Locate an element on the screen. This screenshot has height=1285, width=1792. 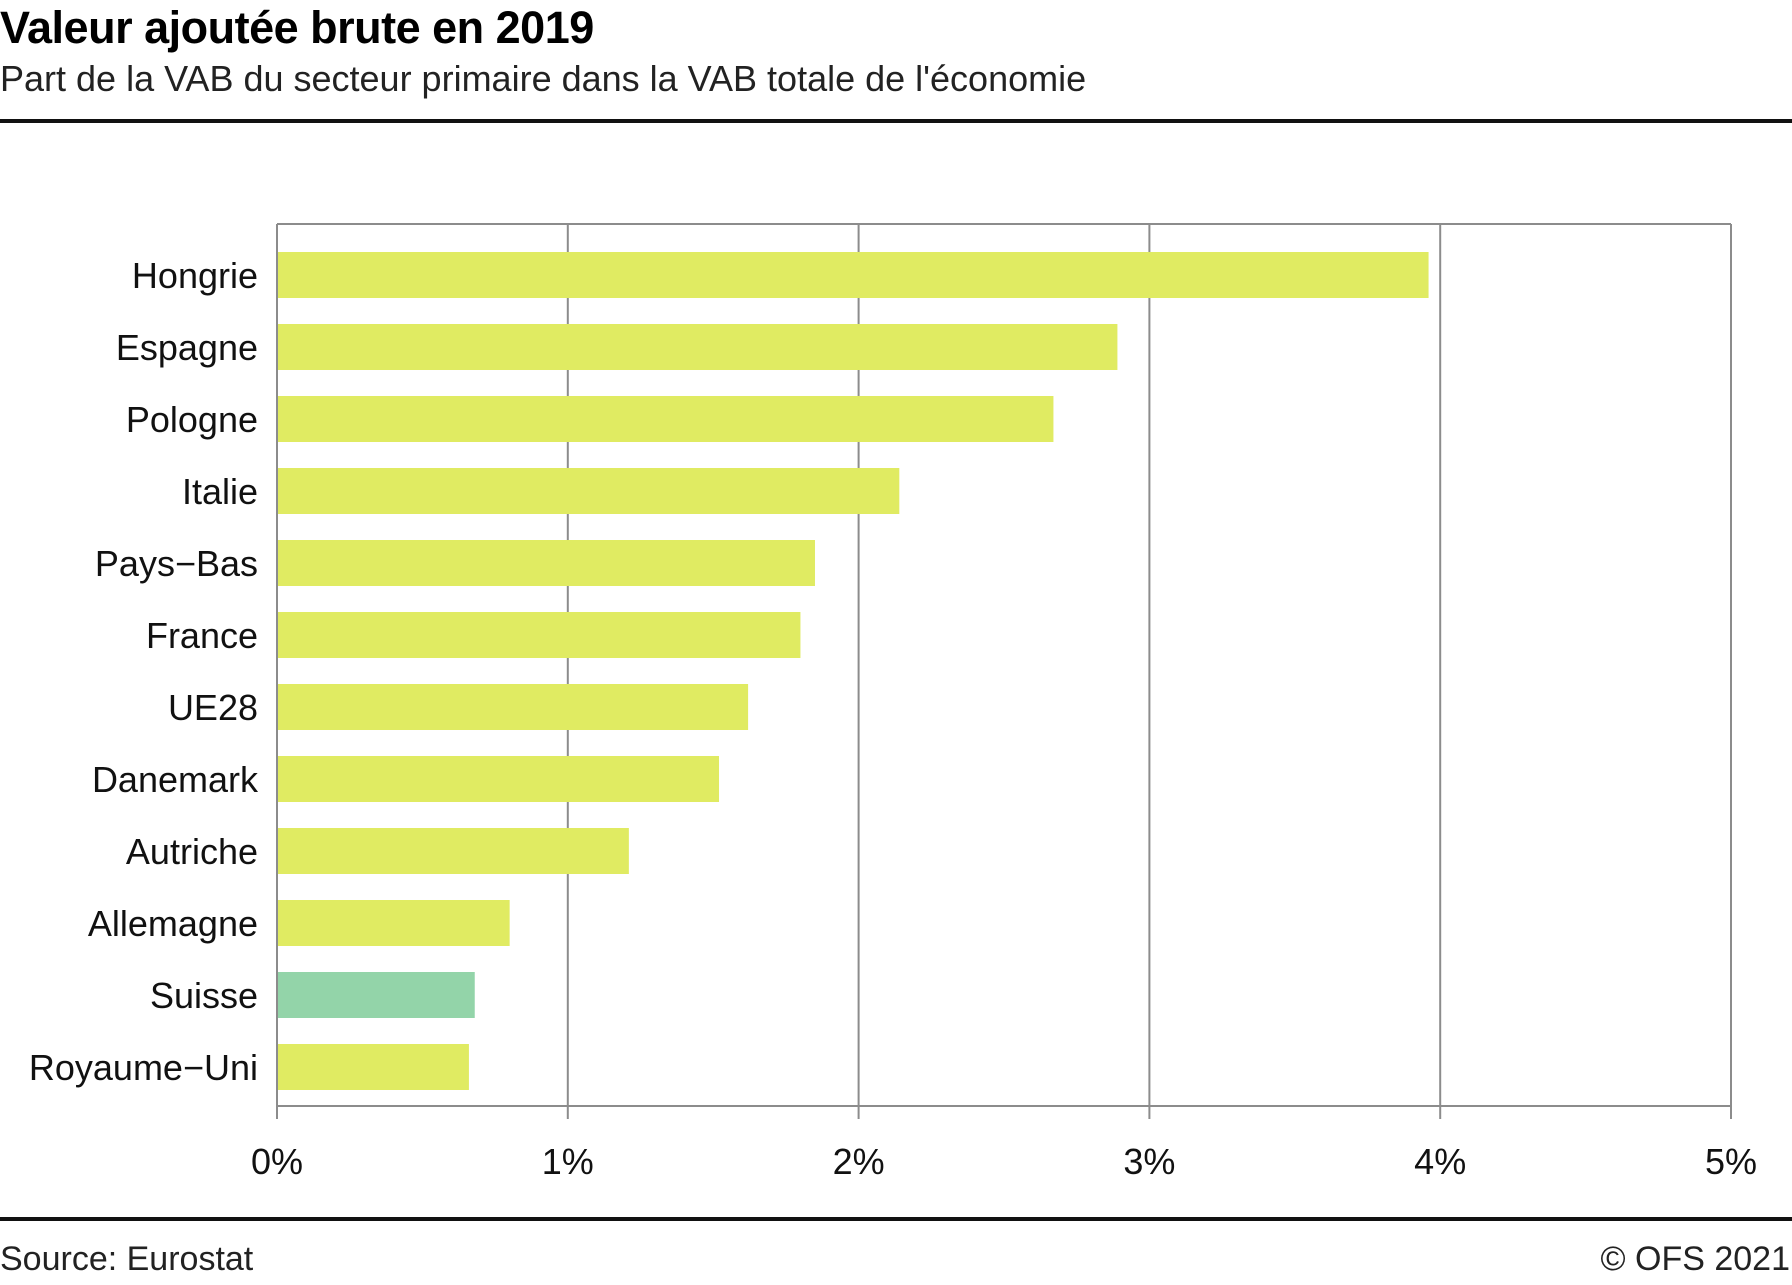
bar-espagne is located at coordinates (698, 347).